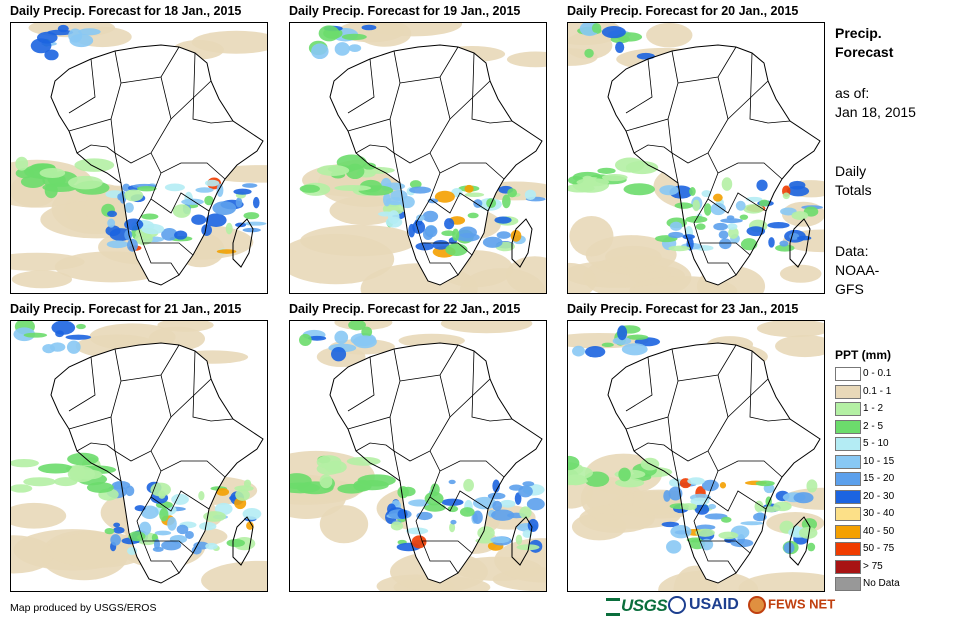 The width and height of the screenshot is (967, 626). Describe the element at coordinates (857, 270) in the screenshot. I see `data-line2: NOAA-` at that location.